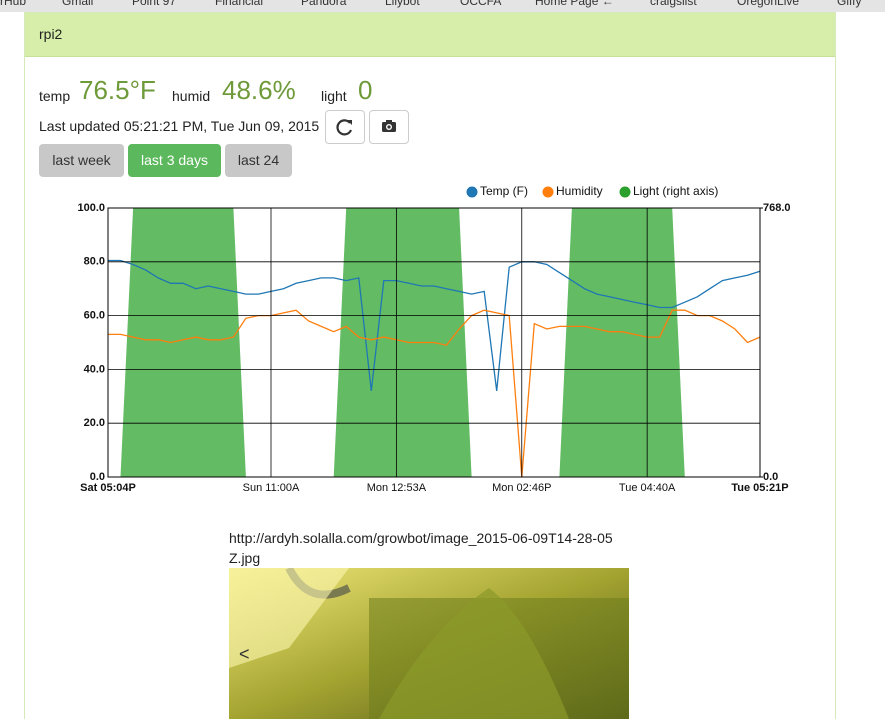  Describe the element at coordinates (258, 160) in the screenshot. I see `range-button: last 24` at that location.